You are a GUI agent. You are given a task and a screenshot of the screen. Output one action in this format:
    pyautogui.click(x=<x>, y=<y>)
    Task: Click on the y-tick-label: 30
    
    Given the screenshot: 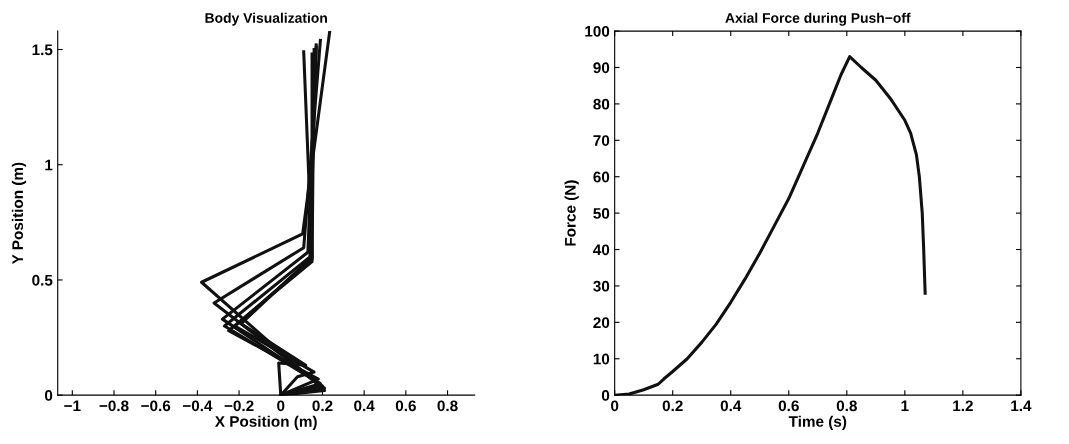 What is the action you would take?
    pyautogui.click(x=601, y=286)
    